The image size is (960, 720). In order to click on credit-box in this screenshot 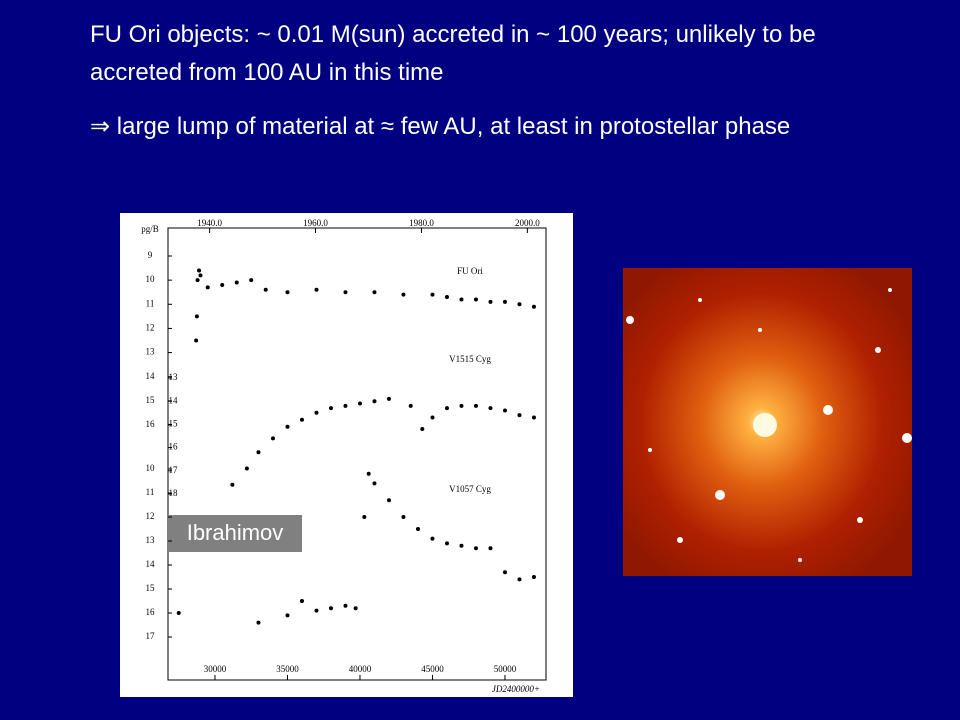, I will do `click(235, 533)`.